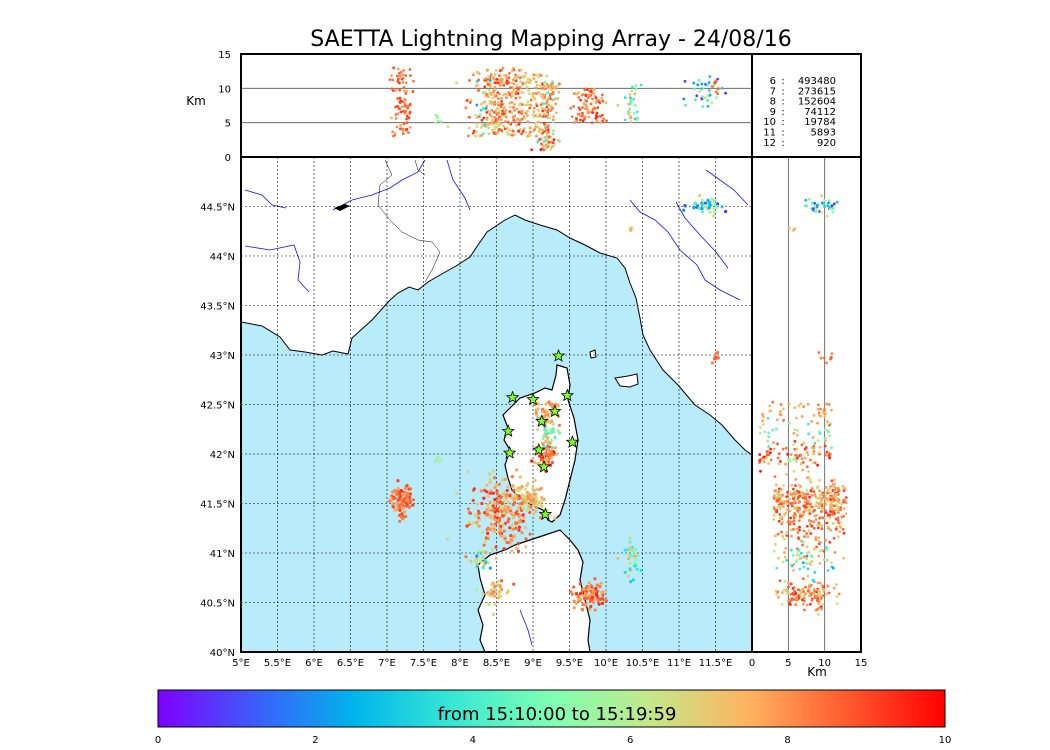 This screenshot has width=1050, height=750. I want to click on stats-sep: :, so click(782, 81).